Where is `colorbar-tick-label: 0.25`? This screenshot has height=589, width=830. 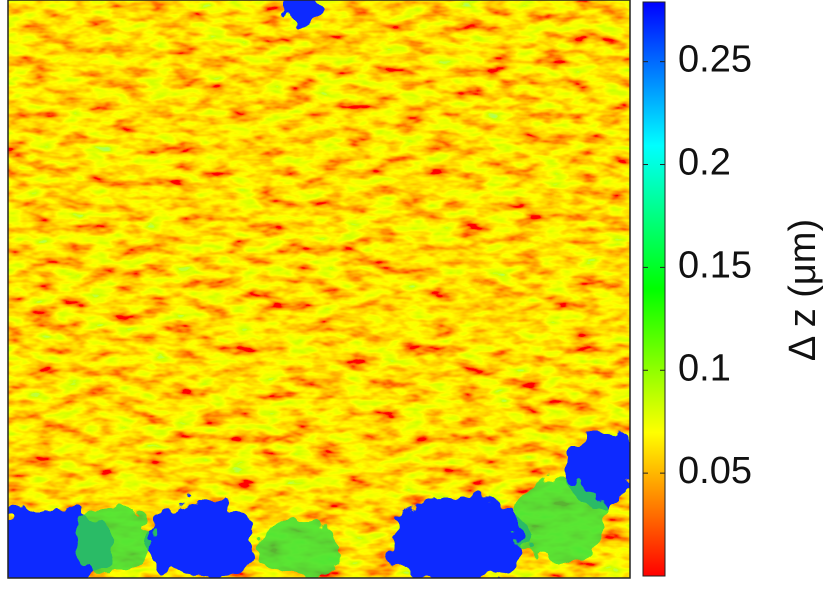 colorbar-tick-label: 0.25 is located at coordinates (715, 60).